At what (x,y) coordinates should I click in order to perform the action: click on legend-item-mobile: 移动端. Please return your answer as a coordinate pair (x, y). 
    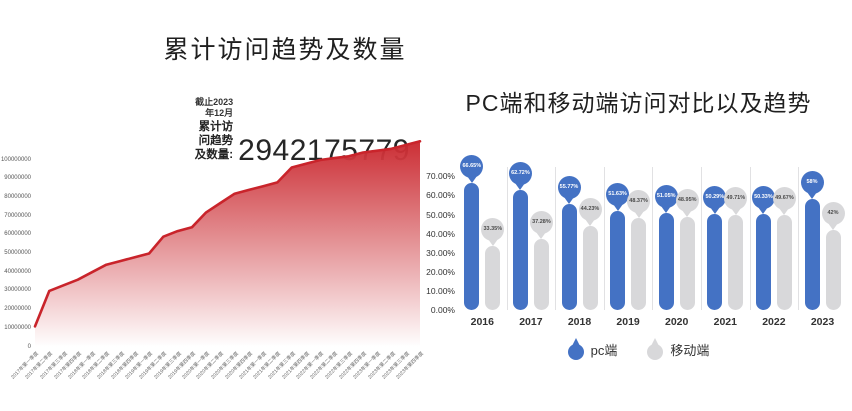
    Looking at the image, I should click on (678, 348).